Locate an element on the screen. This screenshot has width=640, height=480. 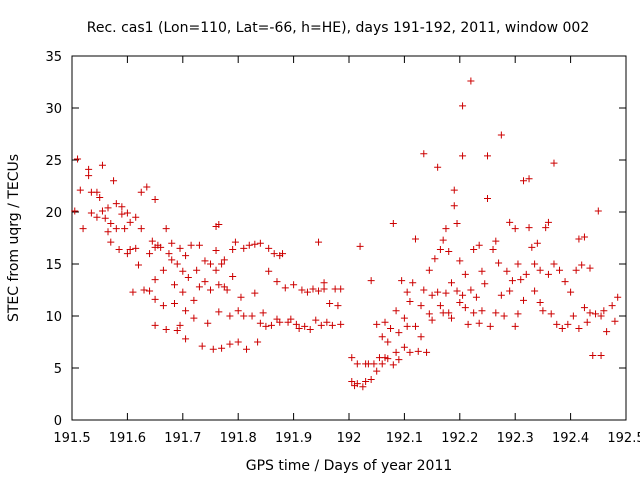
y-tick: 25 is located at coordinates (335, 161).